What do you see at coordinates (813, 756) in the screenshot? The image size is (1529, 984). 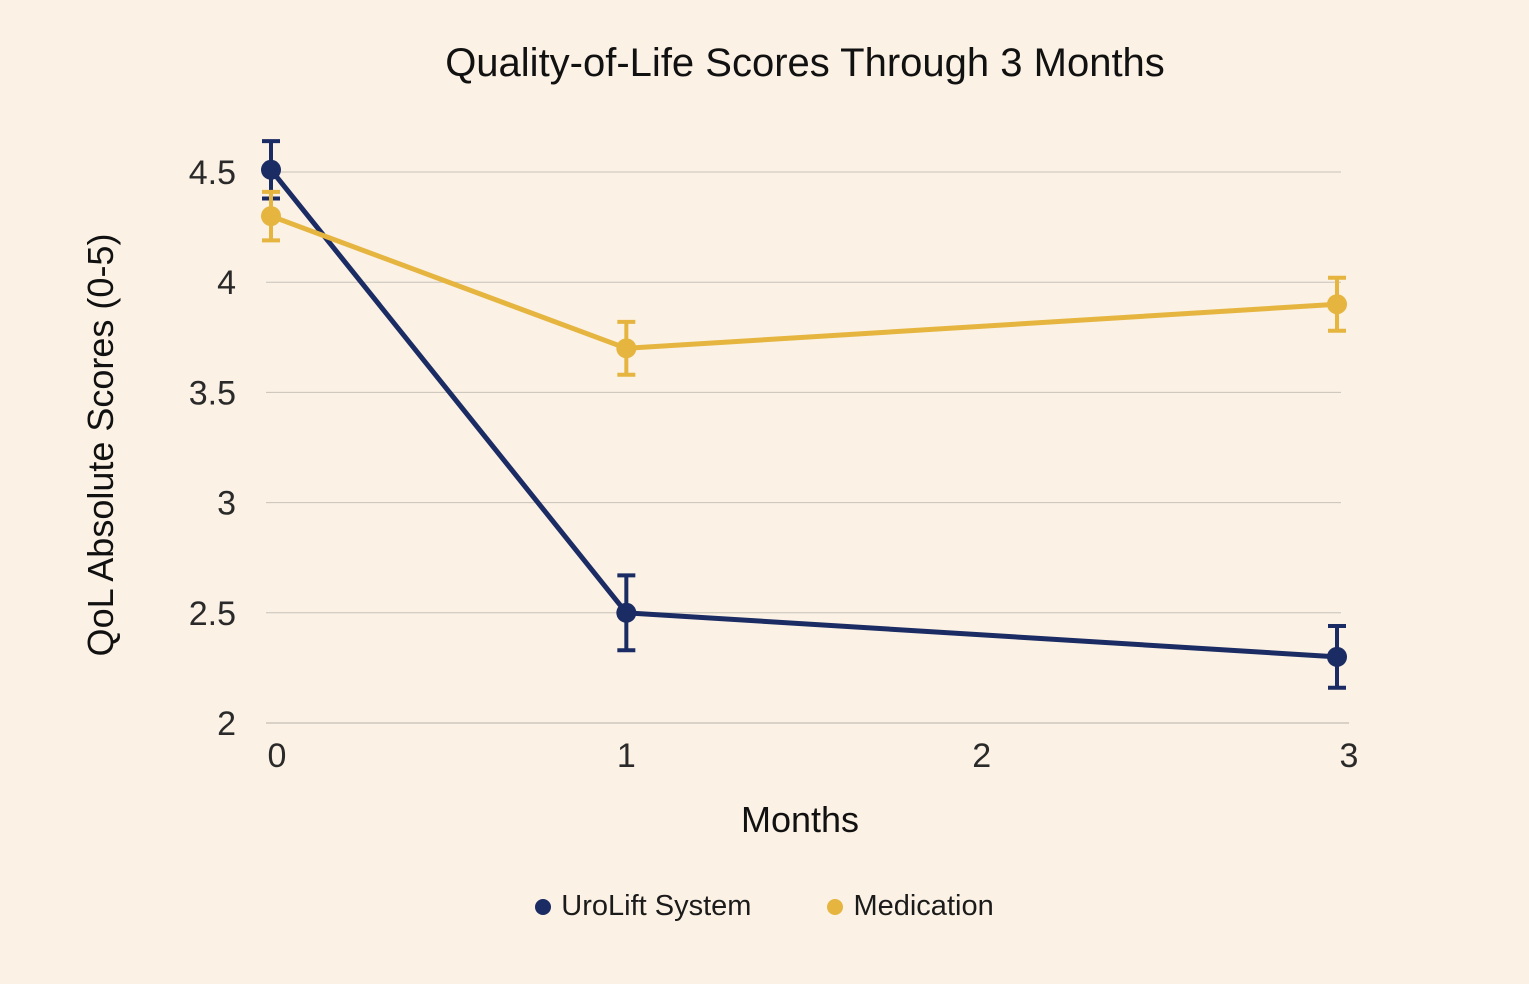 I see `x-ticks: 0 1 2 3` at bounding box center [813, 756].